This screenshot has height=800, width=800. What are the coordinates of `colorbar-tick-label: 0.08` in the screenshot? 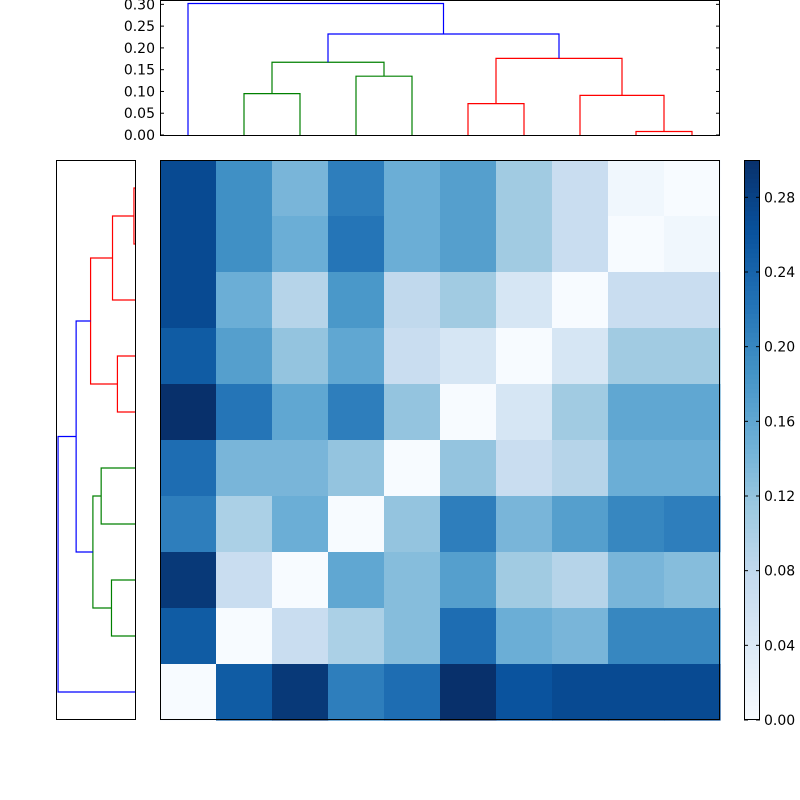 It's located at (779, 572).